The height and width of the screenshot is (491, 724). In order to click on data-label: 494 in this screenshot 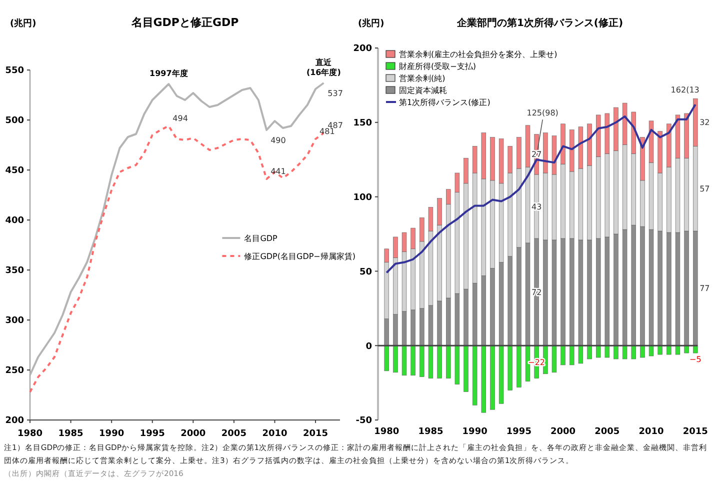, I will do `click(180, 118)`.